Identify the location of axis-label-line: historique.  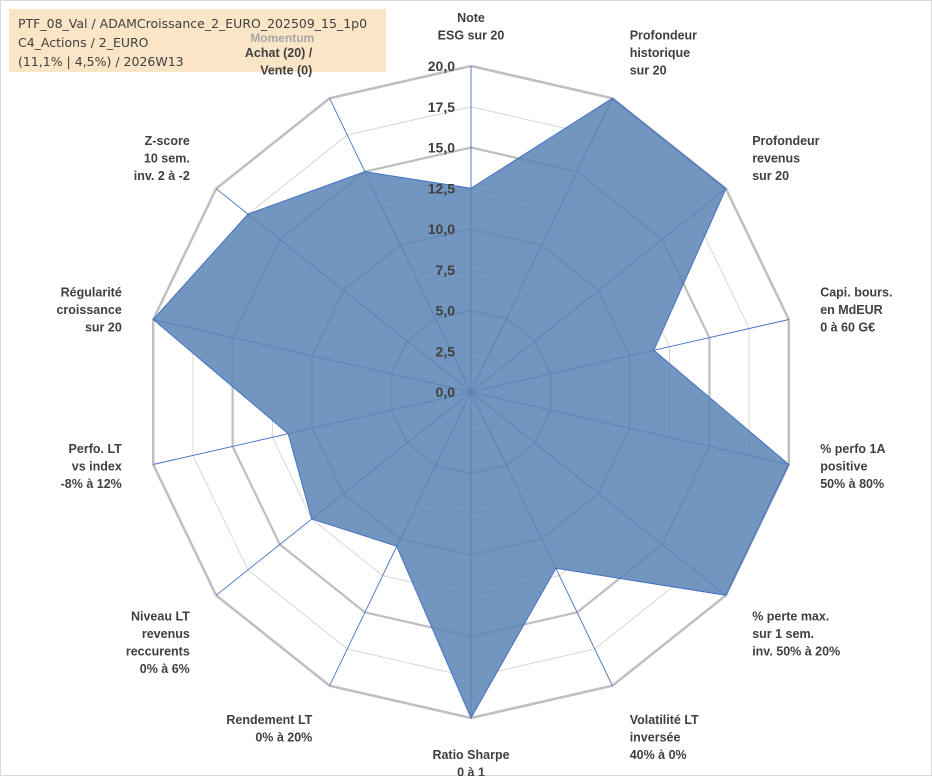
(660, 53).